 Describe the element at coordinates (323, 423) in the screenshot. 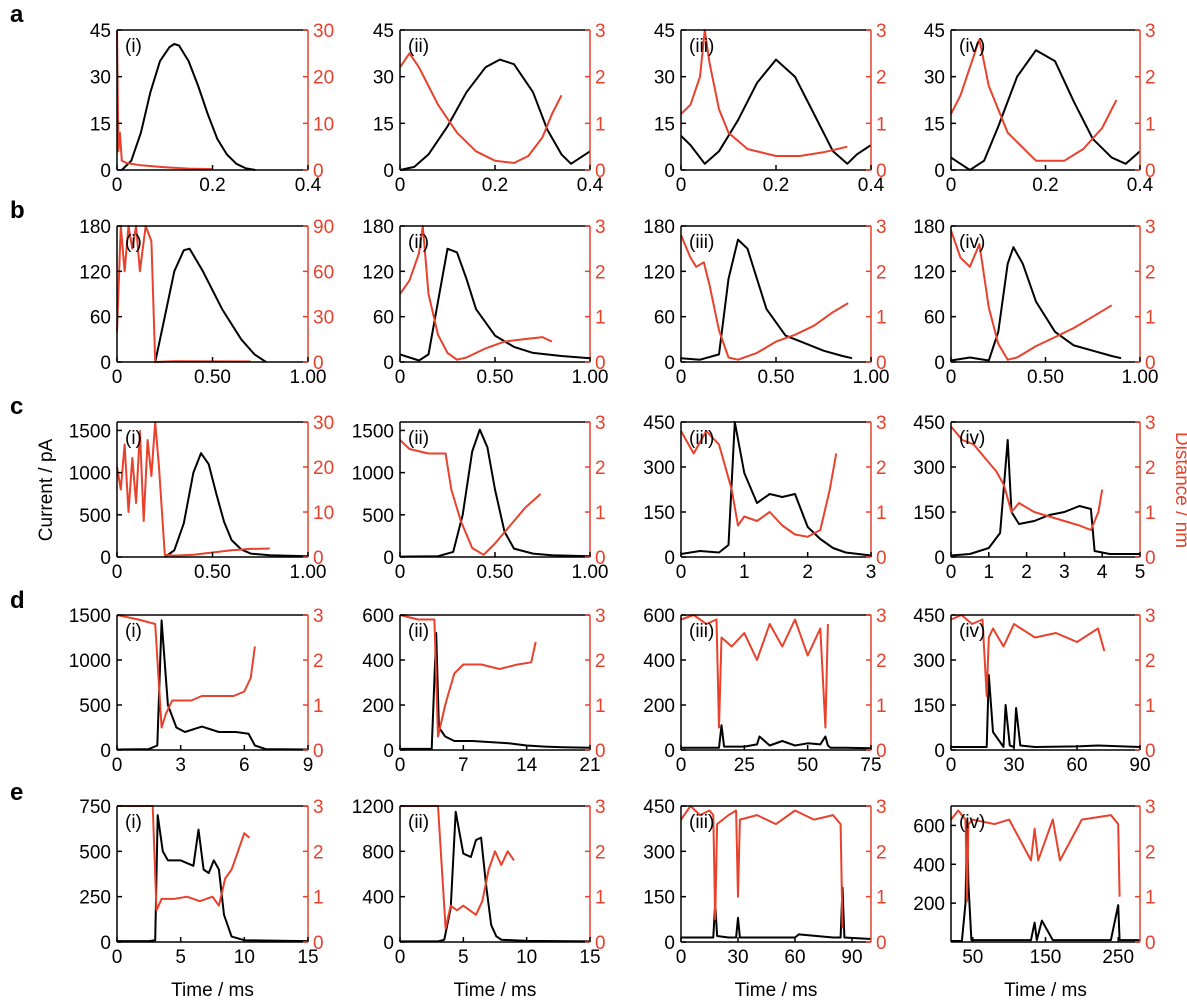

I see `y-right-tick-label: 30` at that location.